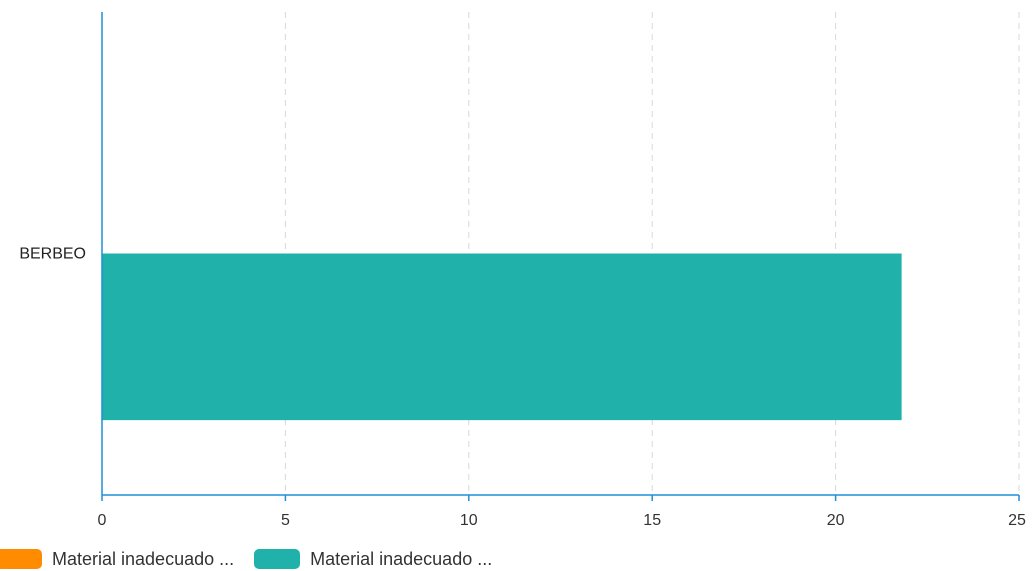 The width and height of the screenshot is (1033, 571). I want to click on tick-label-25: 25, so click(1017, 520).